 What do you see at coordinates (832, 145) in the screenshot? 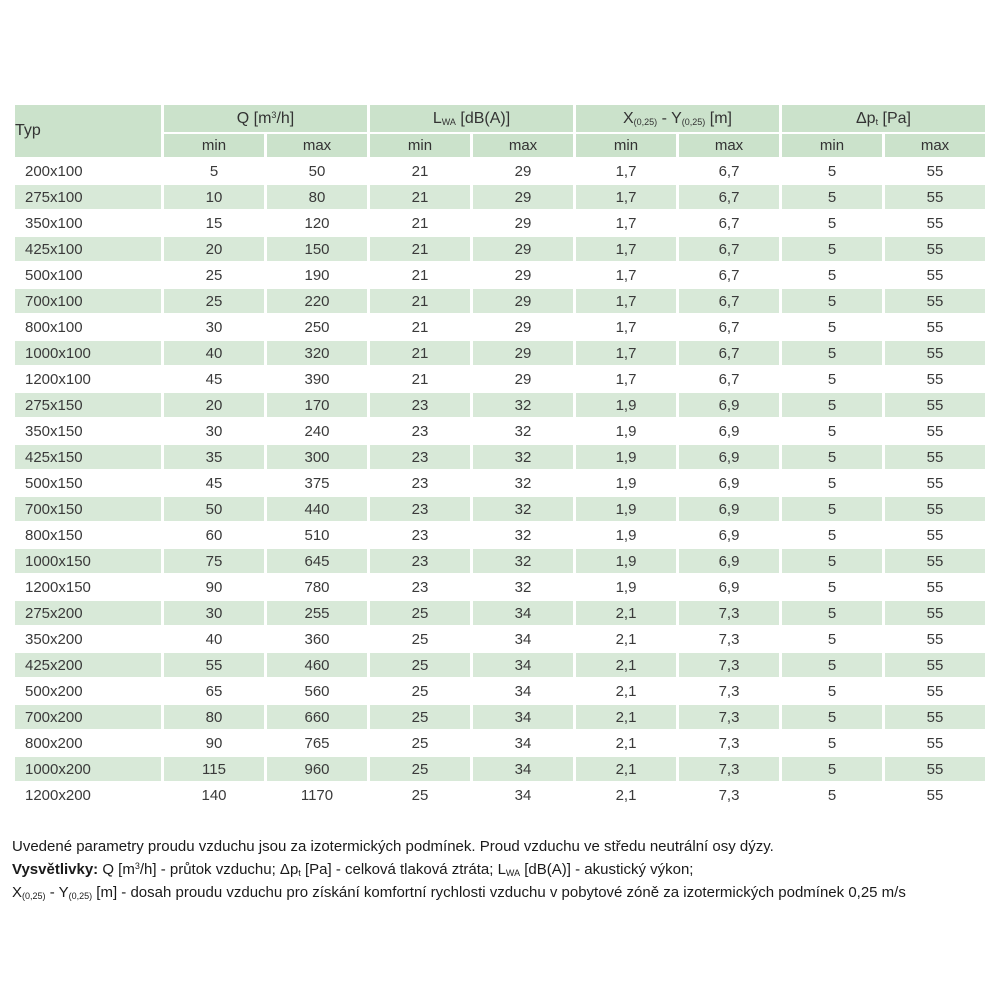
I see `column-header-dp-min: min` at bounding box center [832, 145].